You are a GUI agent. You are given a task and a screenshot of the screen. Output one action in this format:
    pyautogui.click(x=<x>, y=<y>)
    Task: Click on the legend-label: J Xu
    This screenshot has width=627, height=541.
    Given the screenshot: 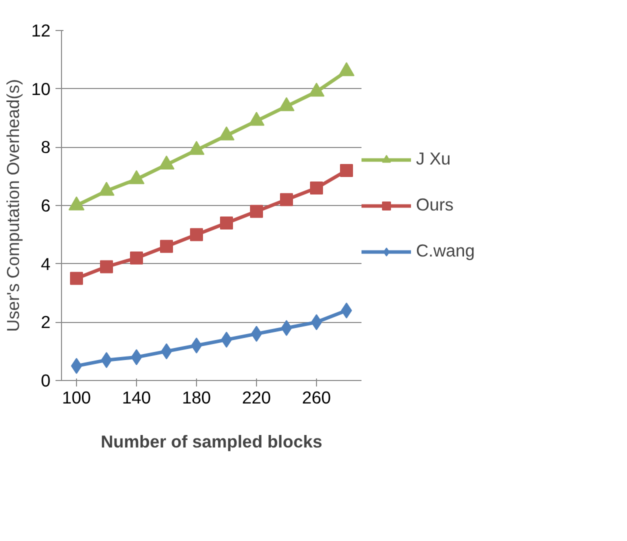 What is the action you would take?
    pyautogui.click(x=433, y=159)
    